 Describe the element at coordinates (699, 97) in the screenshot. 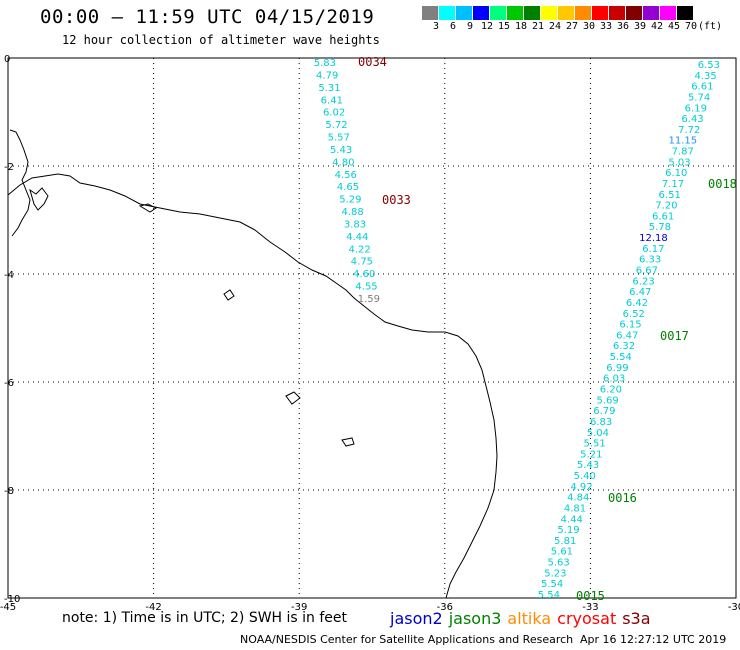

I see `wave-height-value: 5.74` at that location.